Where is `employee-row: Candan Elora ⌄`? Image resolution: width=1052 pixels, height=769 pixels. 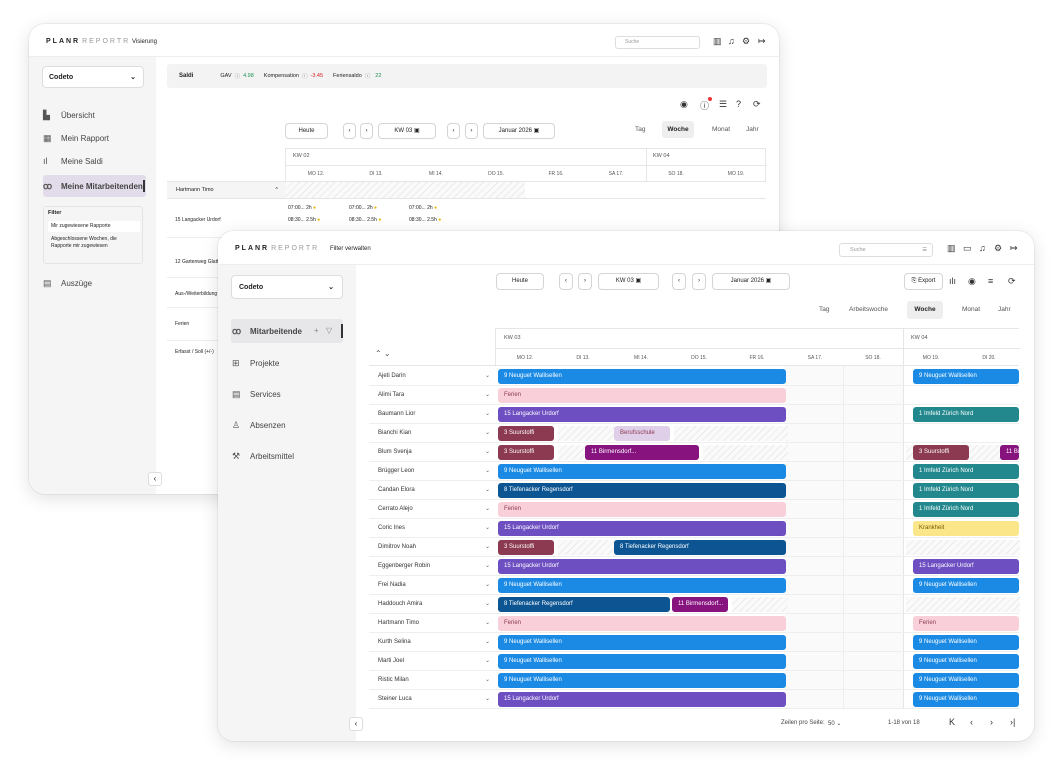 employee-row: Candan Elora ⌄ is located at coordinates (432, 490).